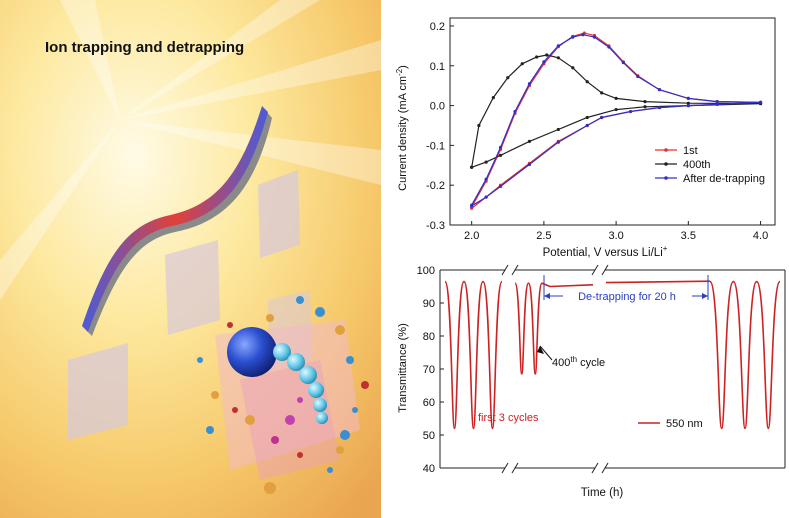  I want to click on cv-x-axis-label: Potential, V versus Li/Li+, so click(605, 251).